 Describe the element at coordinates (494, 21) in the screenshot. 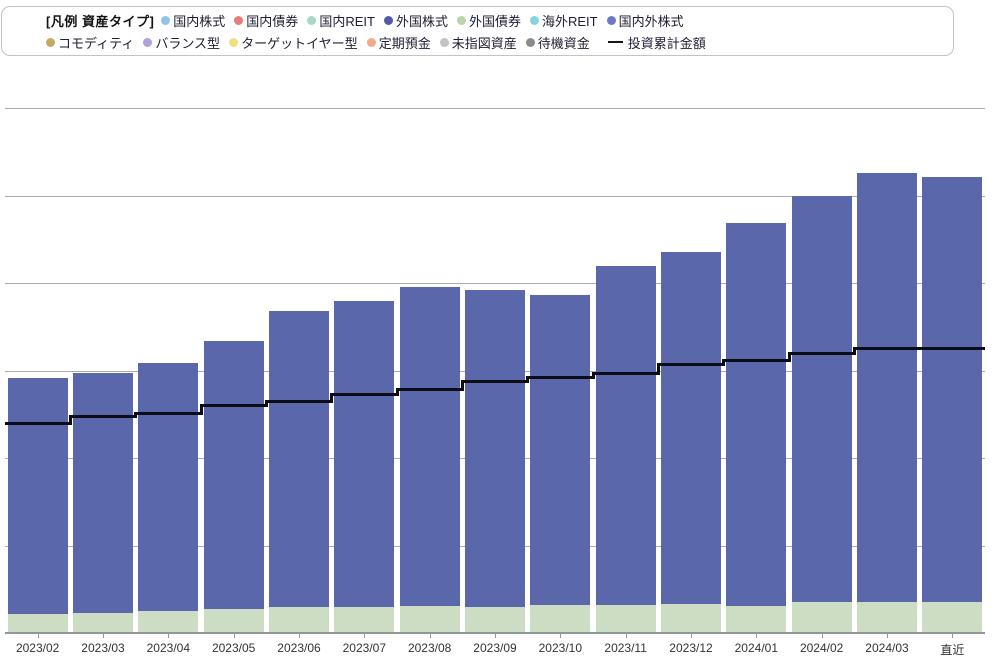

I see `legend-item-label: 外国債券` at that location.